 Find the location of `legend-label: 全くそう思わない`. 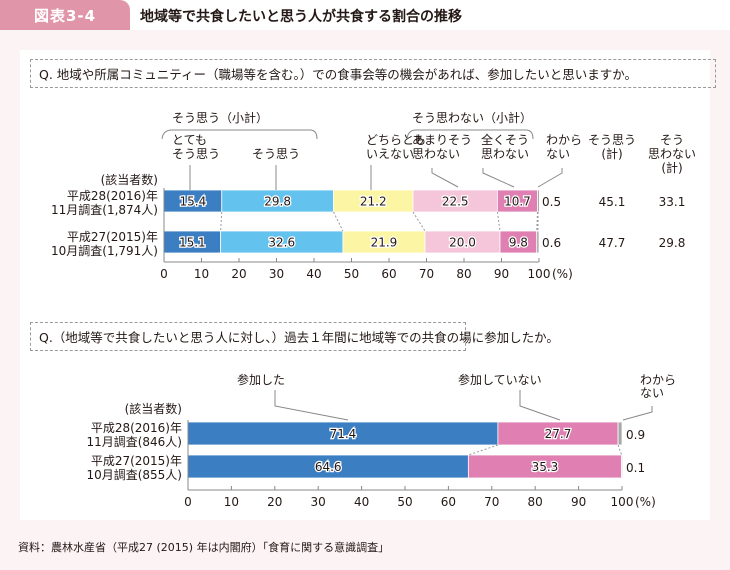

legend-label: 全くそう思わない is located at coordinates (505, 146).